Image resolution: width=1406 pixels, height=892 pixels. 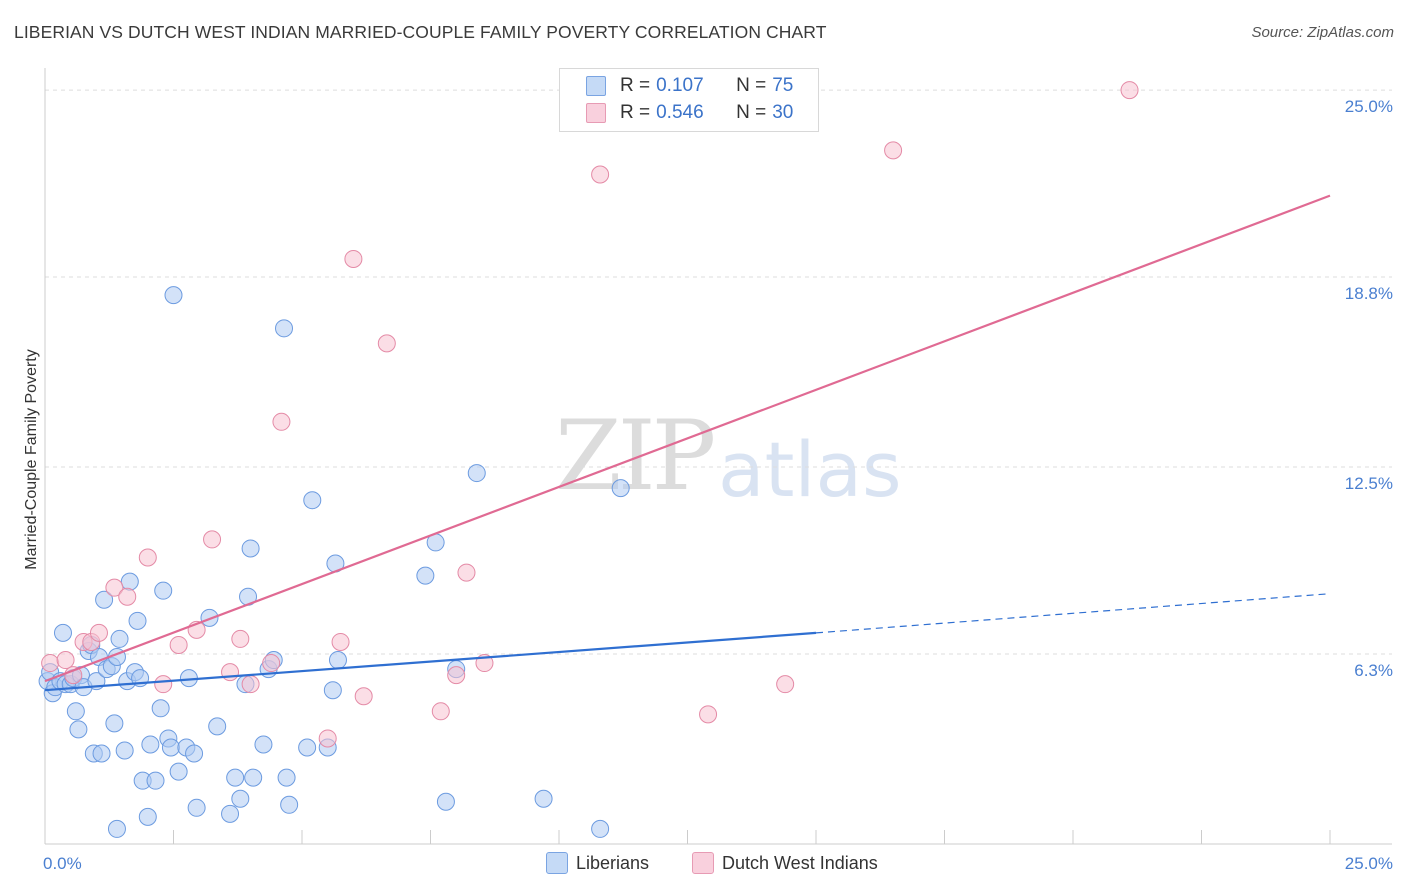 What do you see at coordinates (635, 456) in the screenshot?
I see `watermark-zip: ZIP` at bounding box center [635, 456].